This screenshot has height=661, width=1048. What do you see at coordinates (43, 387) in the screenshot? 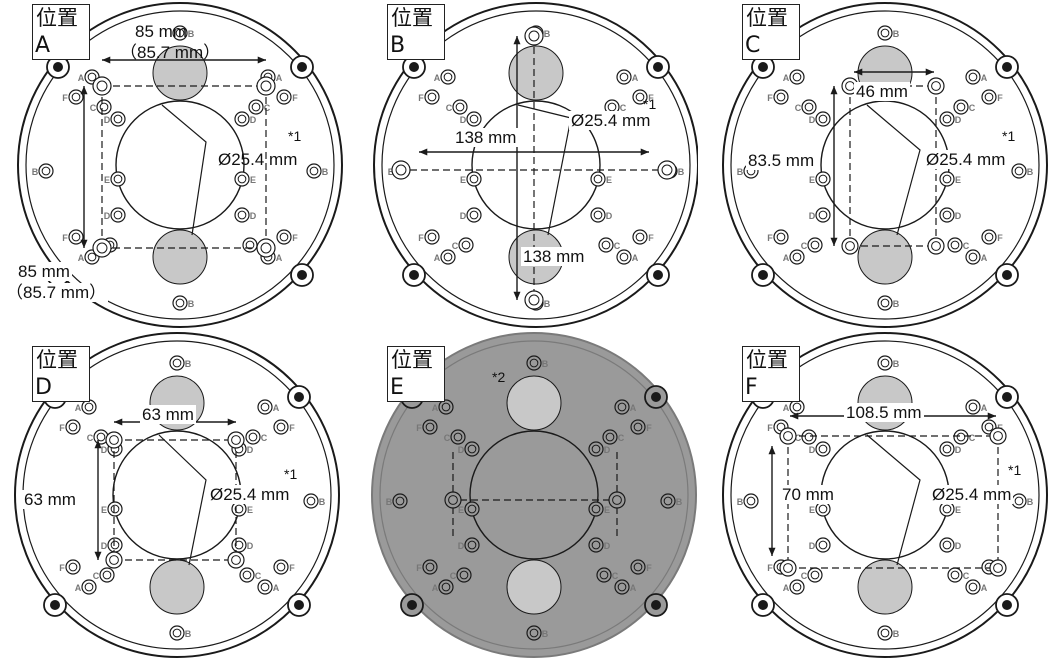
I see `position-label-letter: D` at bounding box center [43, 387].